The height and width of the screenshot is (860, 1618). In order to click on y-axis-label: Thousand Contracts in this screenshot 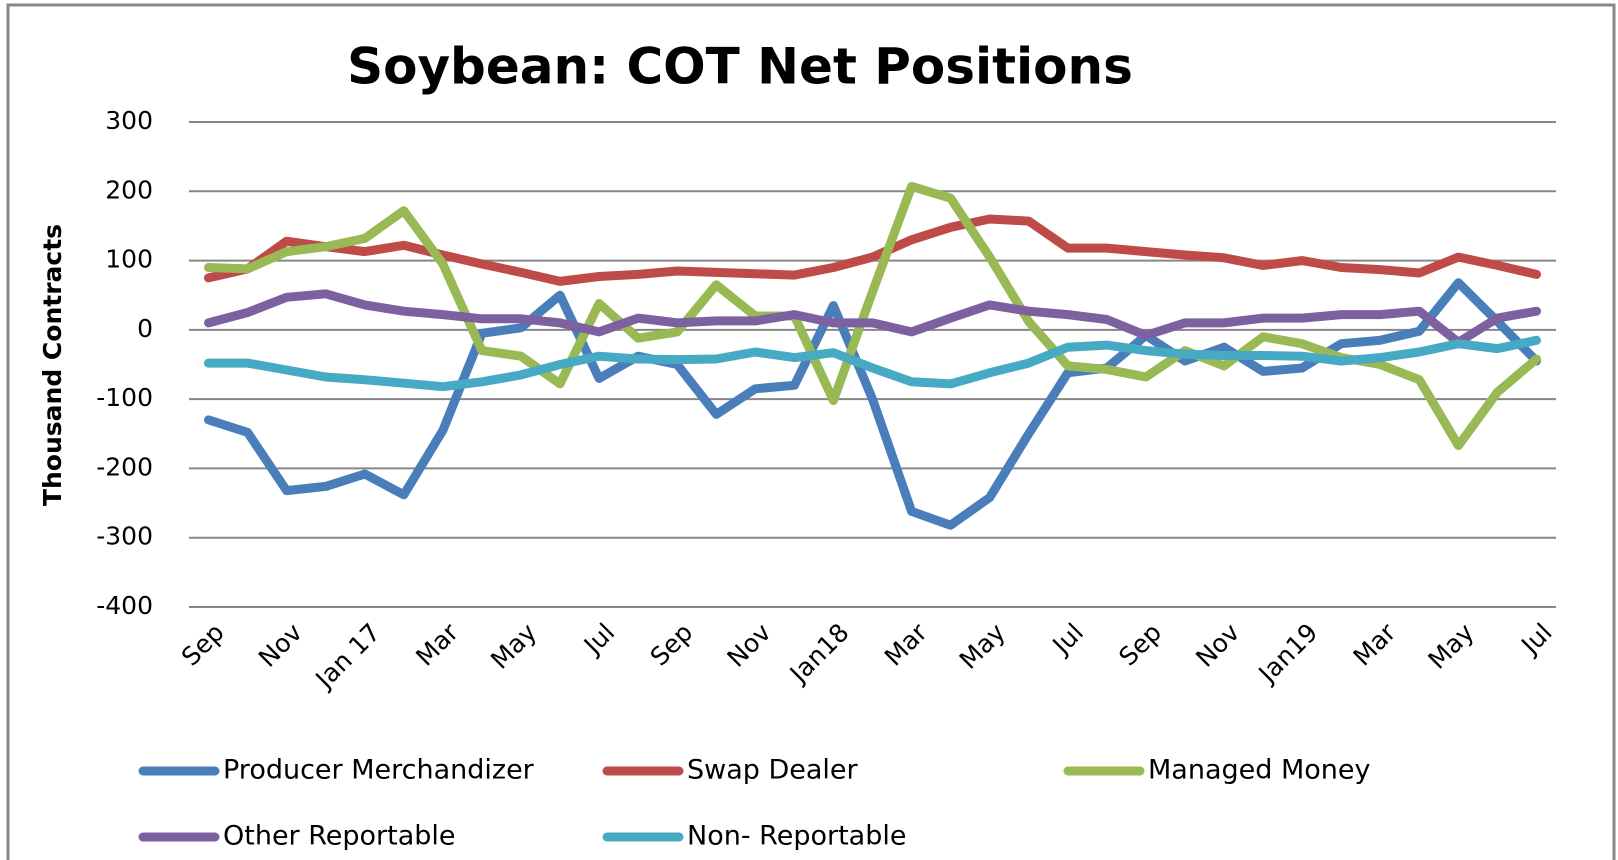, I will do `click(52, 365)`.